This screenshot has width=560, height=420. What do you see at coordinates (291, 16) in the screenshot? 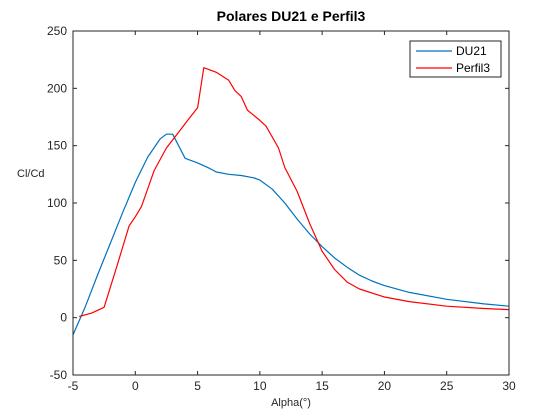
I see `chart-title: Polares DU21 e Perfil3` at bounding box center [291, 16].